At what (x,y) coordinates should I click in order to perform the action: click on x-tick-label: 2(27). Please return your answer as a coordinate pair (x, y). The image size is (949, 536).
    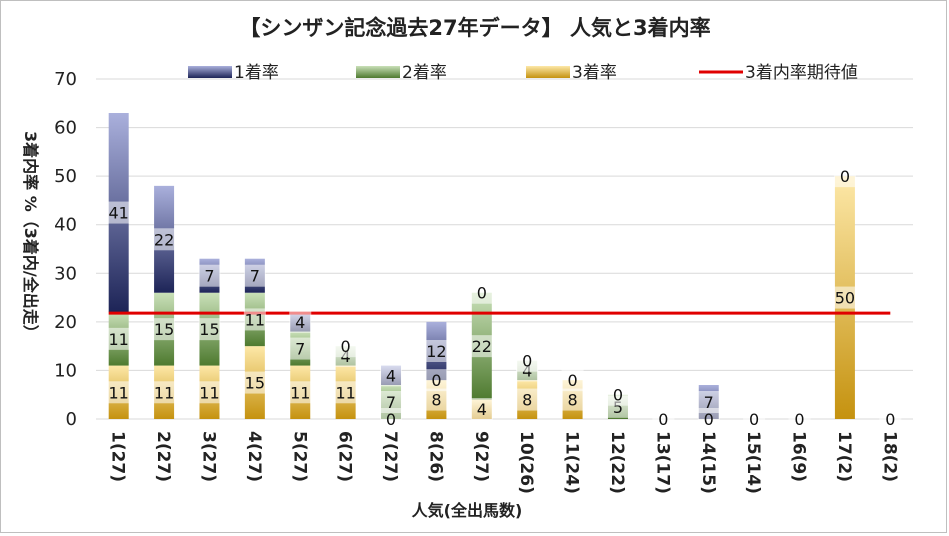
    Looking at the image, I should click on (163, 456).